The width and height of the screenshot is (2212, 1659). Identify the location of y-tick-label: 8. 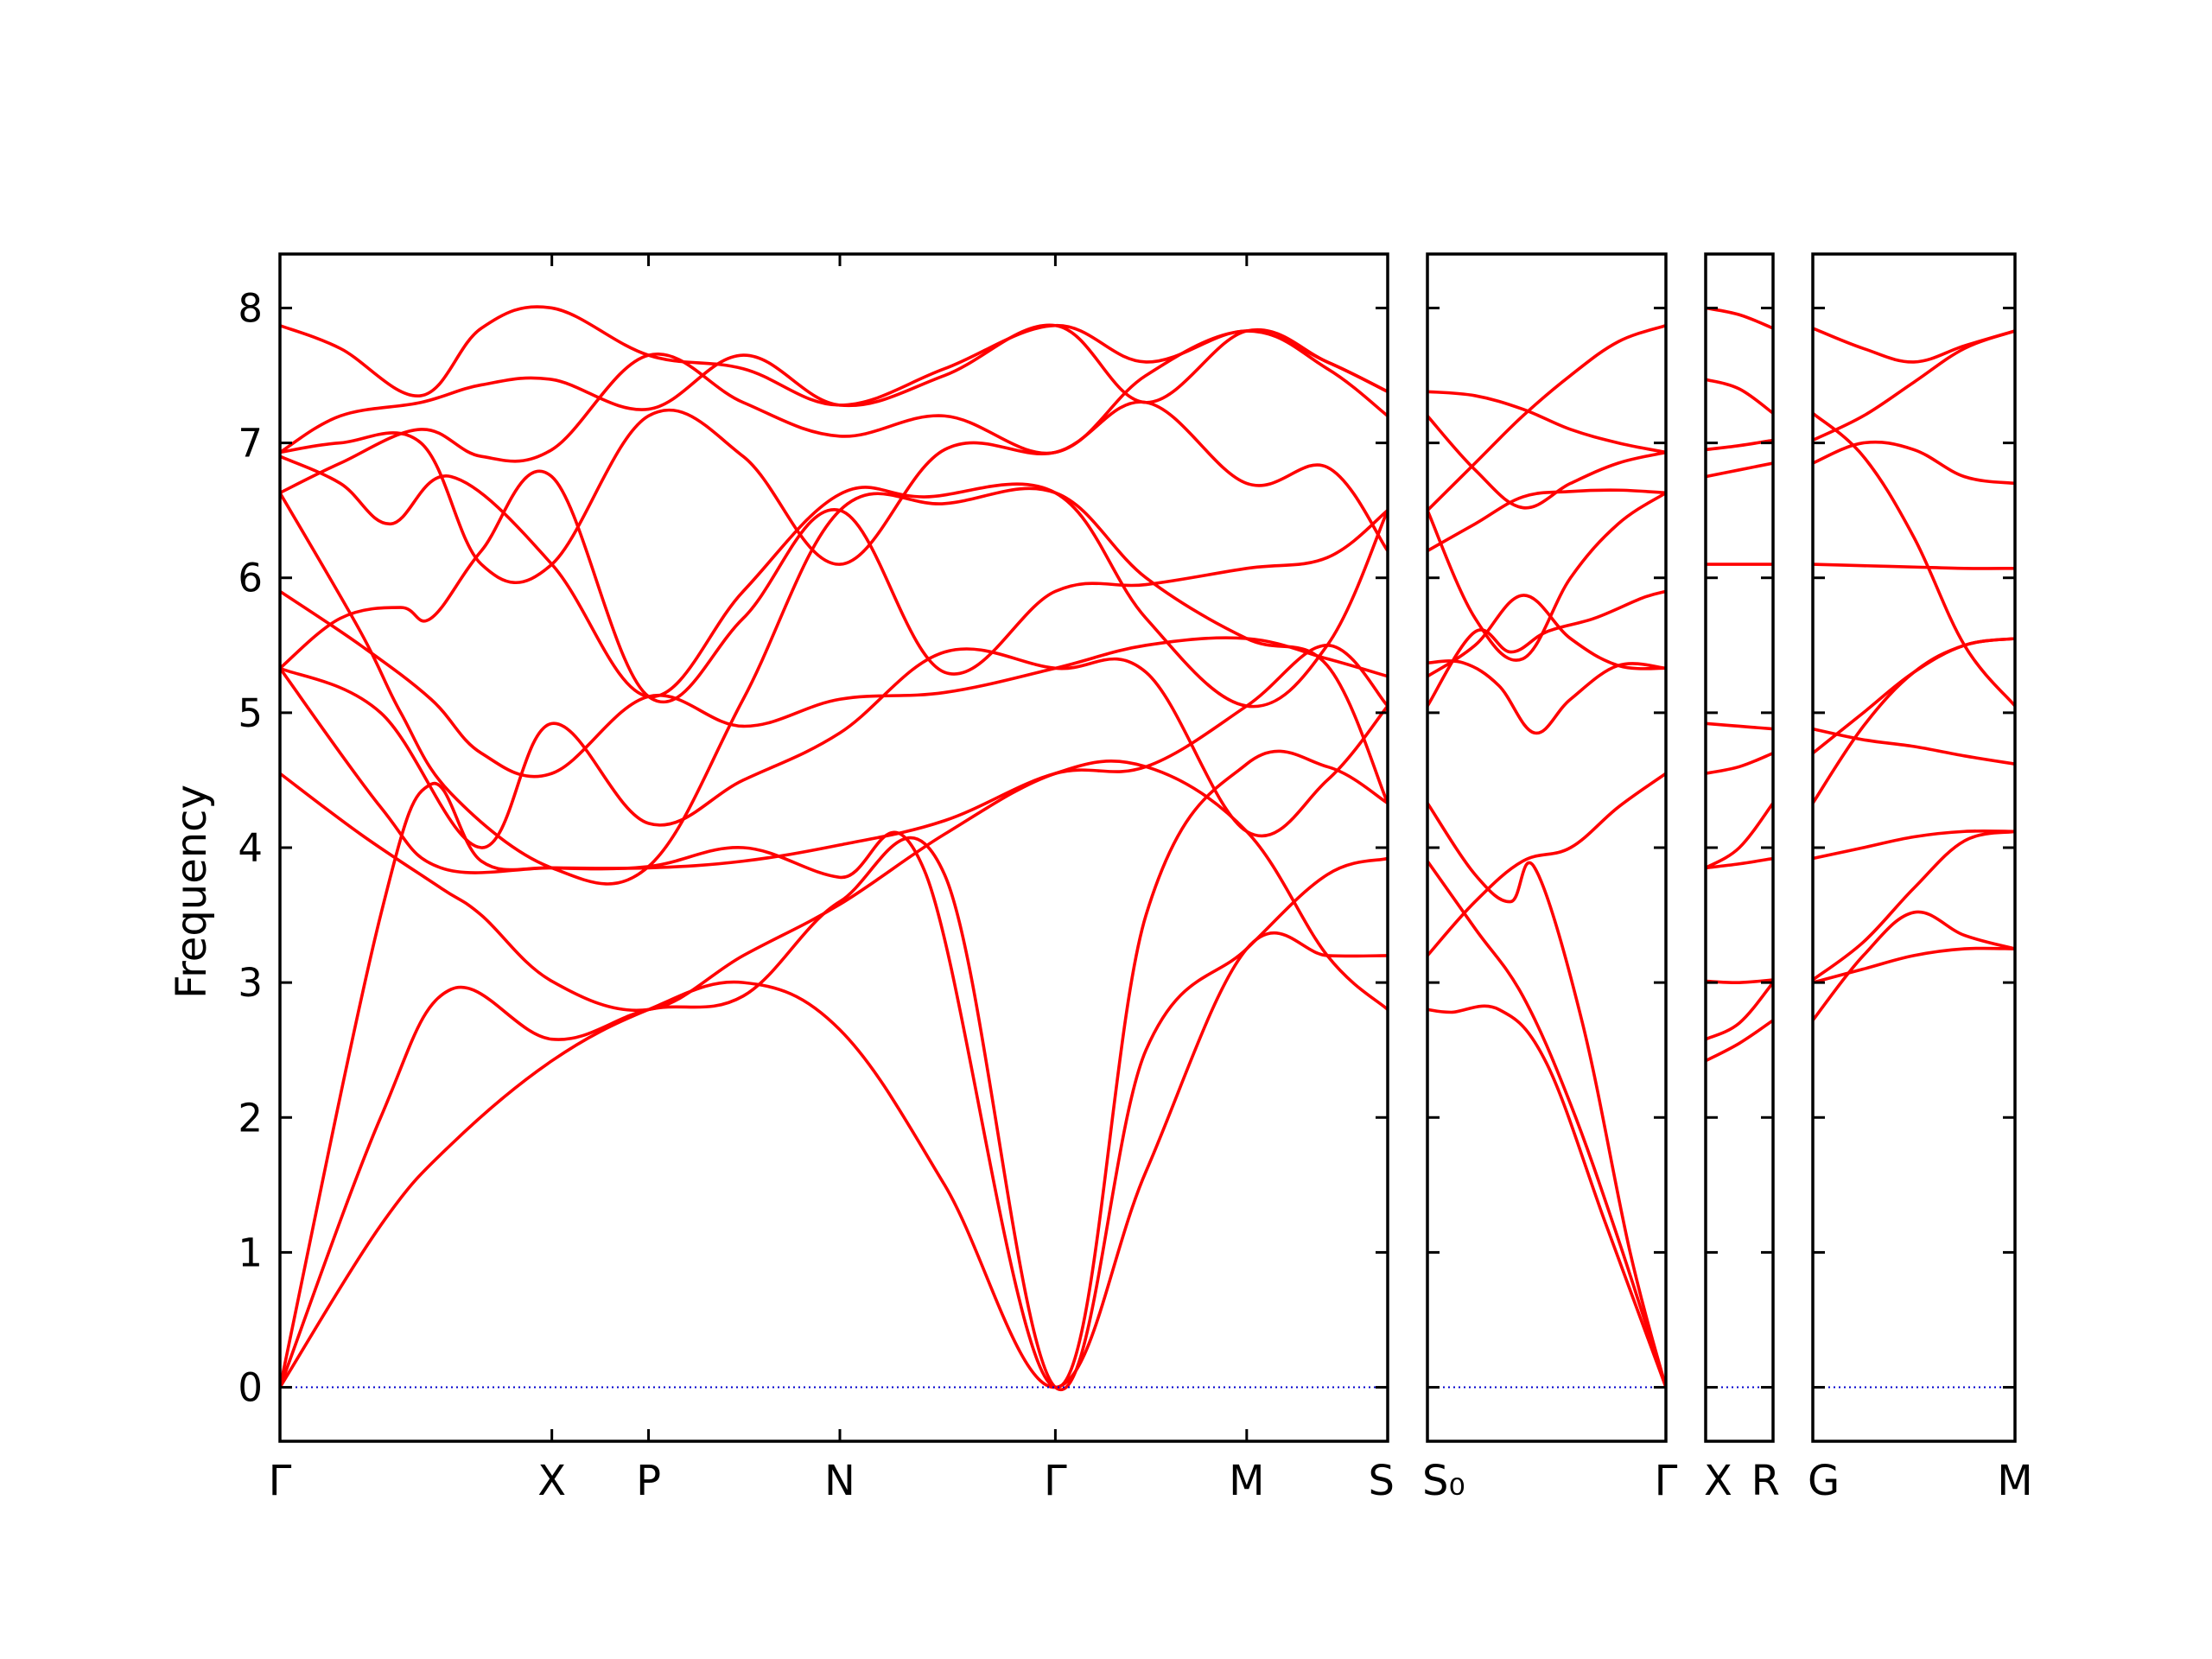
(250, 308).